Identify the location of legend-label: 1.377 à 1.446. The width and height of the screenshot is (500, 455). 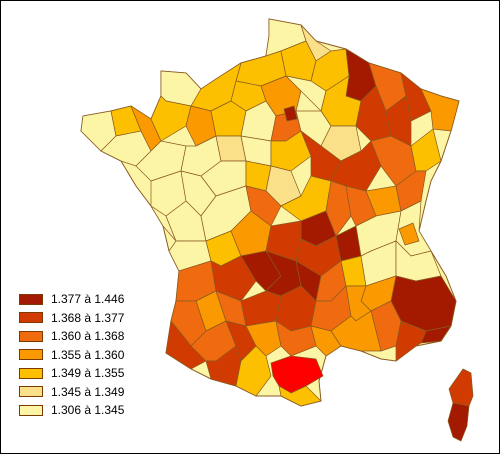
(88, 299).